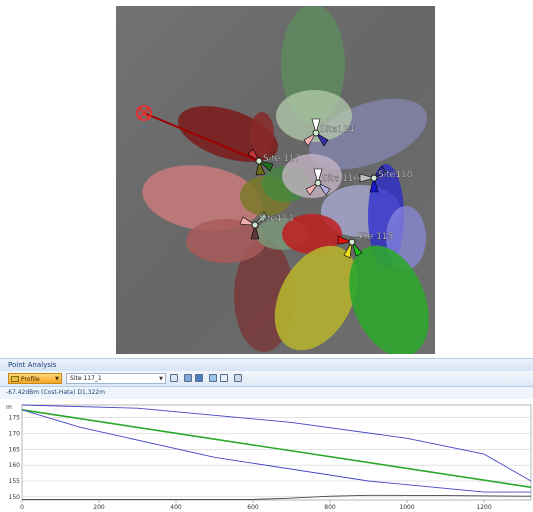  I want to click on copy-icon, so click(224, 378).